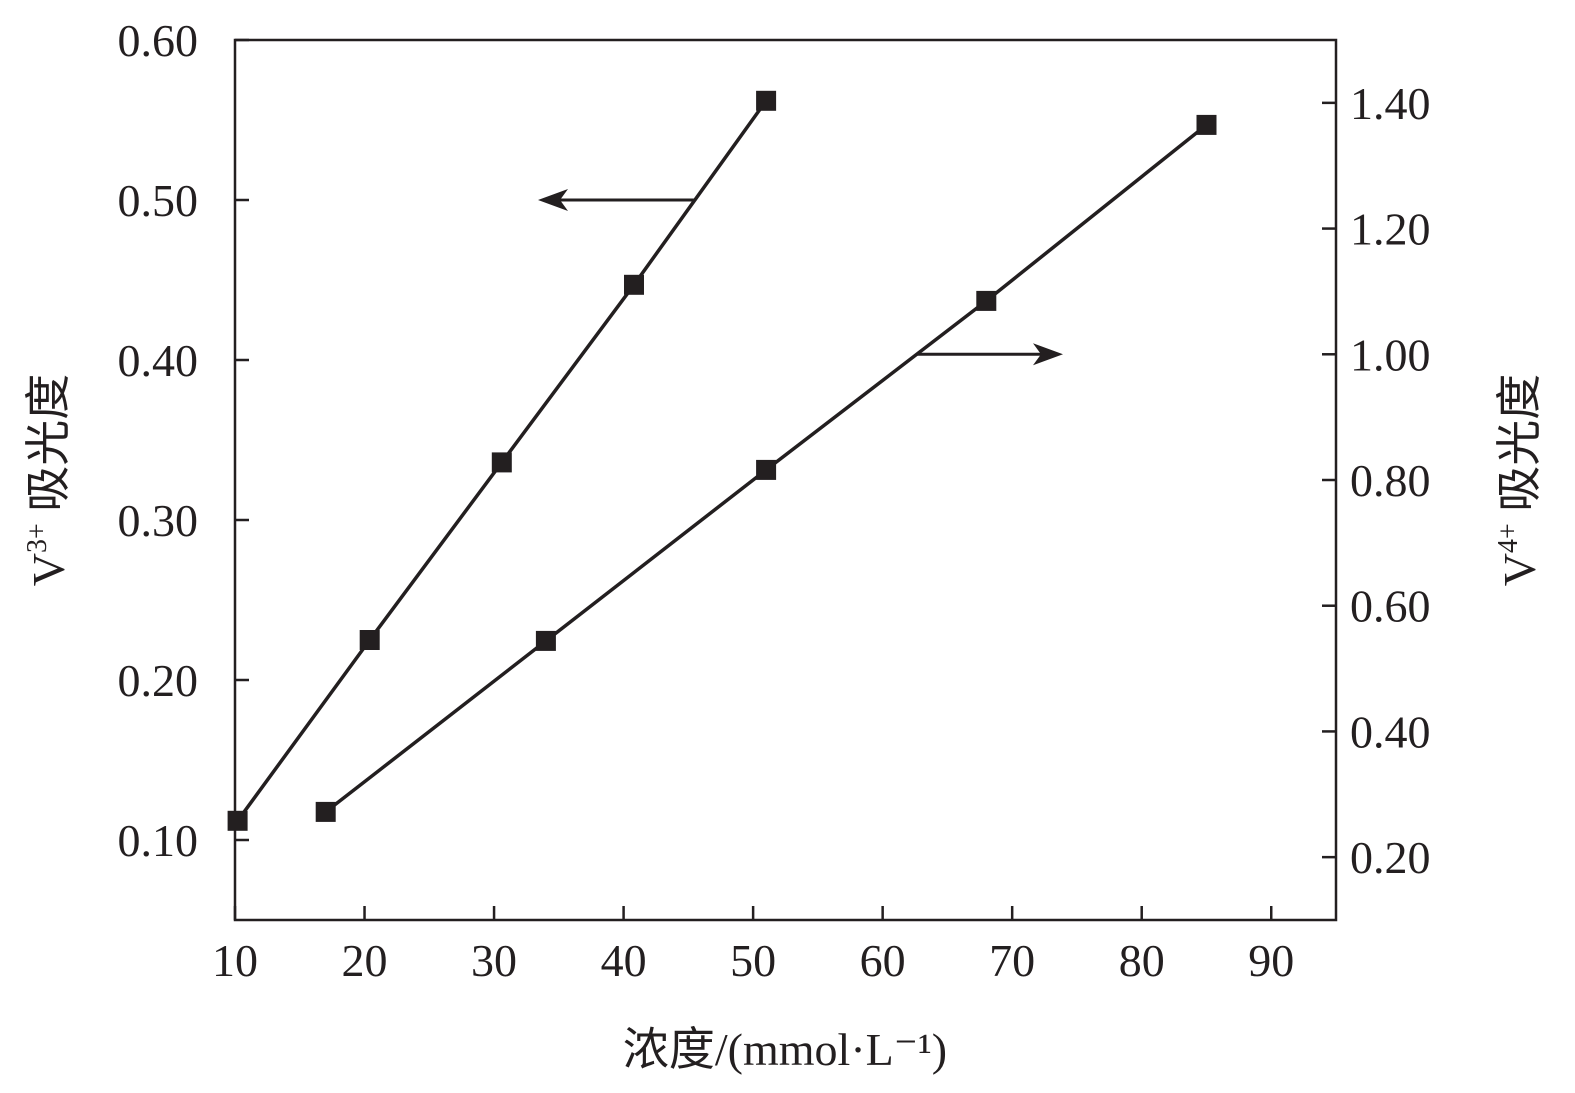 Image resolution: width=1575 pixels, height=1093 pixels. I want to click on right-y-tick-label: 1.00, so click(1390, 354).